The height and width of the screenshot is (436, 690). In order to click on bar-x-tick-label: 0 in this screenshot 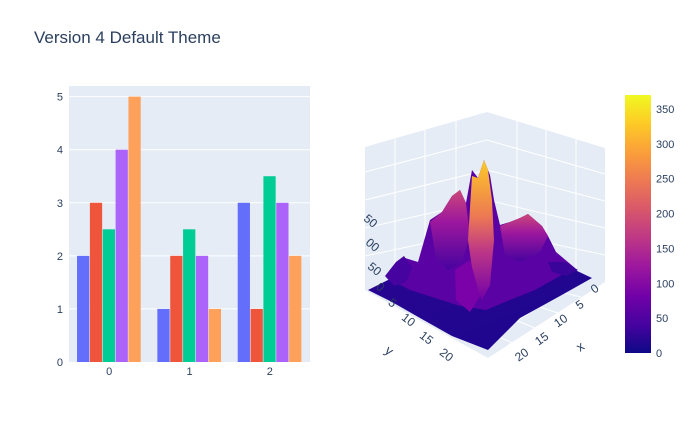, I will do `click(109, 372)`.